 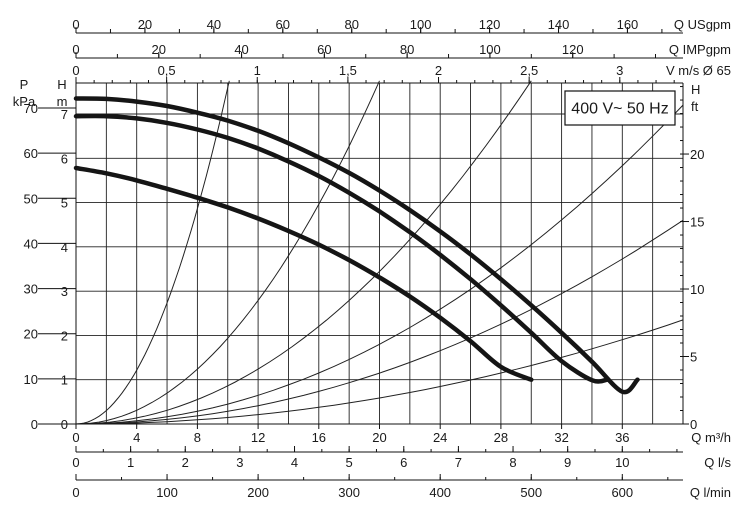 I want to click on axis-title-p_kpa: P, so click(x=24, y=84).